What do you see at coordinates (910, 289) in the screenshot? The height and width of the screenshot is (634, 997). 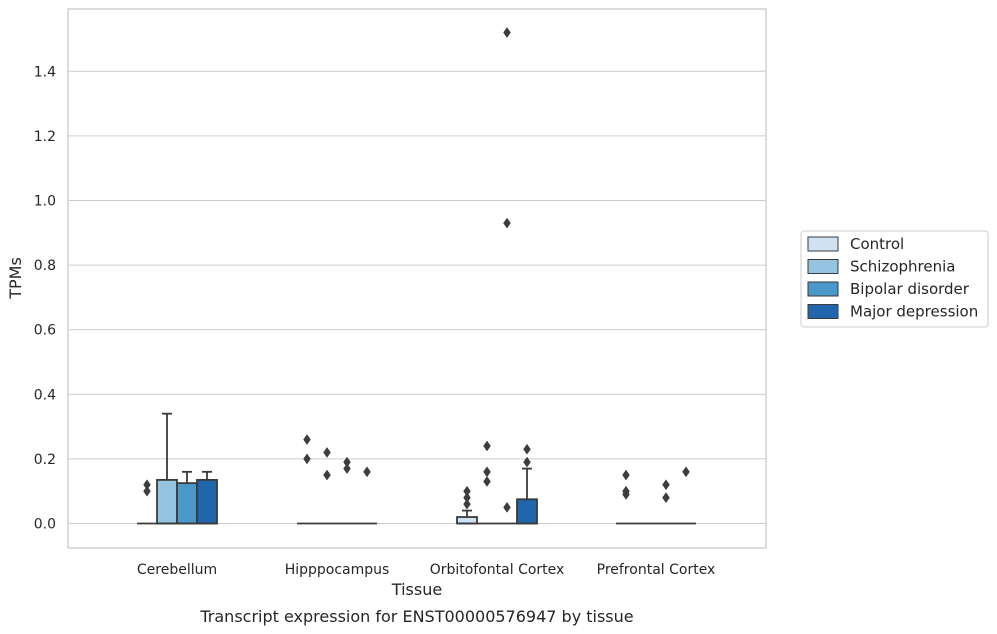 I see `legend-label: Bipolar disorder` at bounding box center [910, 289].